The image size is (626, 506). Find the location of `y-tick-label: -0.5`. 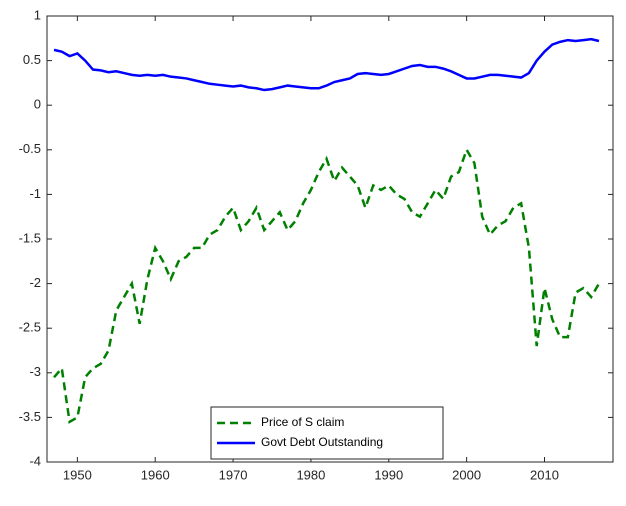

y-tick-label: -0.5 is located at coordinates (30, 148).